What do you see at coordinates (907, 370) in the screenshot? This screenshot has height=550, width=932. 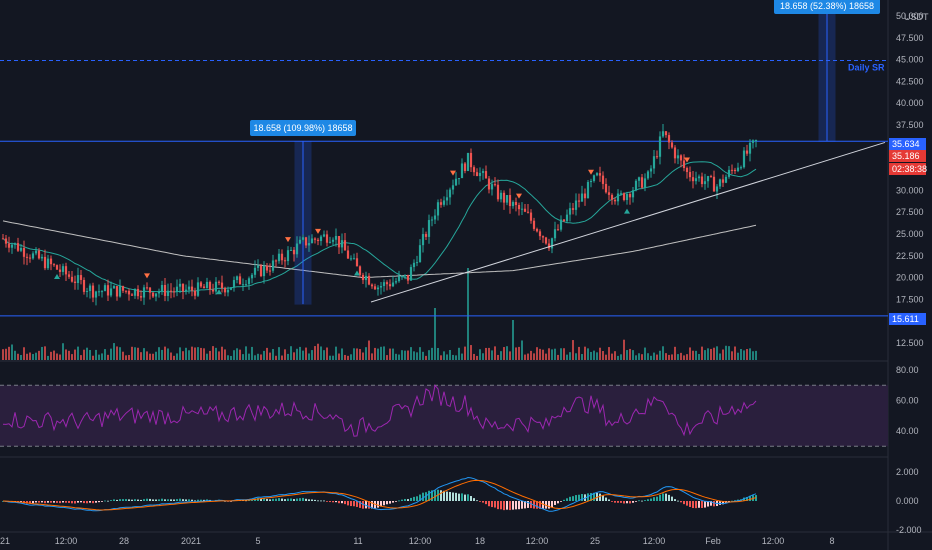 I see `rsi-tick-label: 80.00` at bounding box center [907, 370].